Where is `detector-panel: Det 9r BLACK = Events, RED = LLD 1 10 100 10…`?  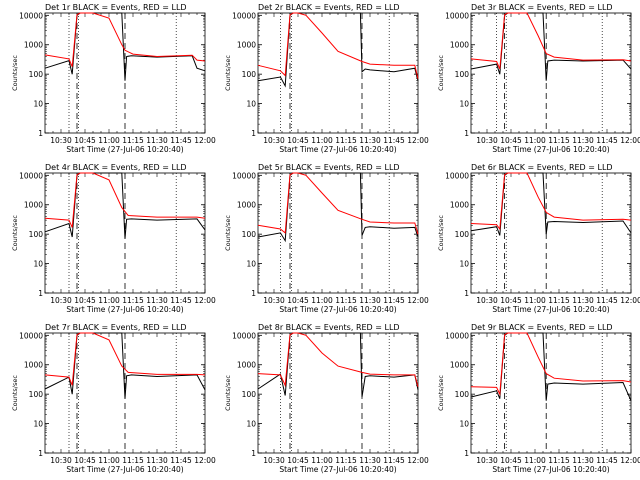 detector-panel: Det 9r BLACK = Events, RED = LLD 1 10 100 10… is located at coordinates (538, 398).